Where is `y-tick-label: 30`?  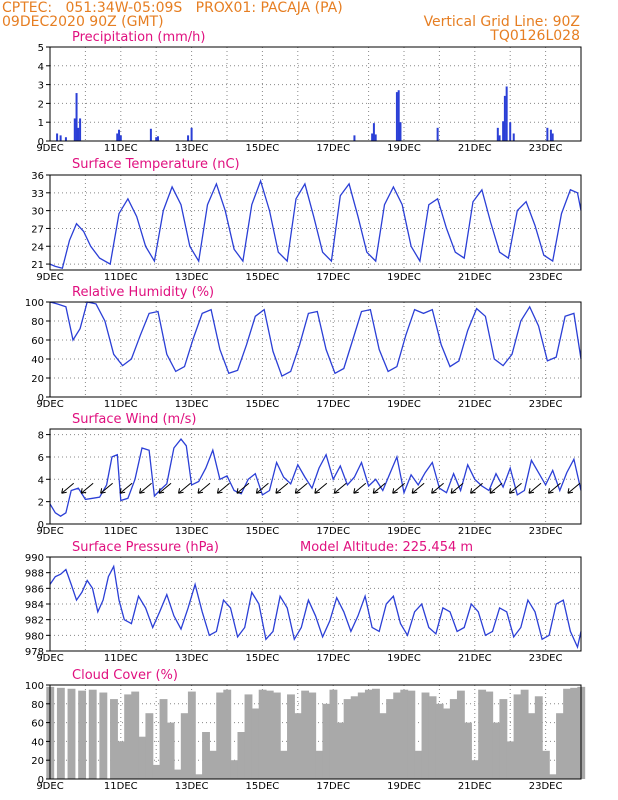 y-tick-label: 30 is located at coordinates (37, 212).